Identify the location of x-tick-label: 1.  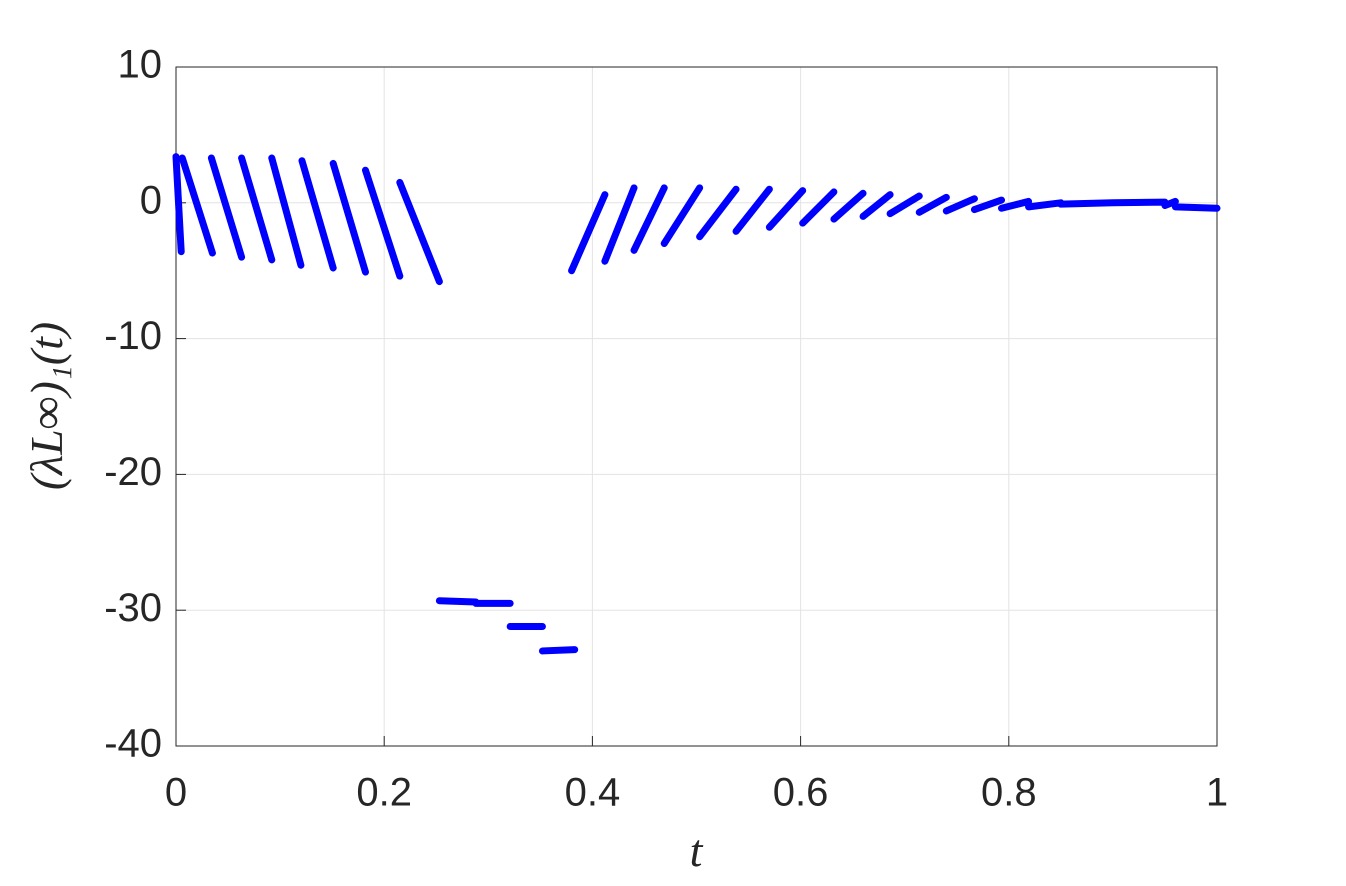
(1217, 793).